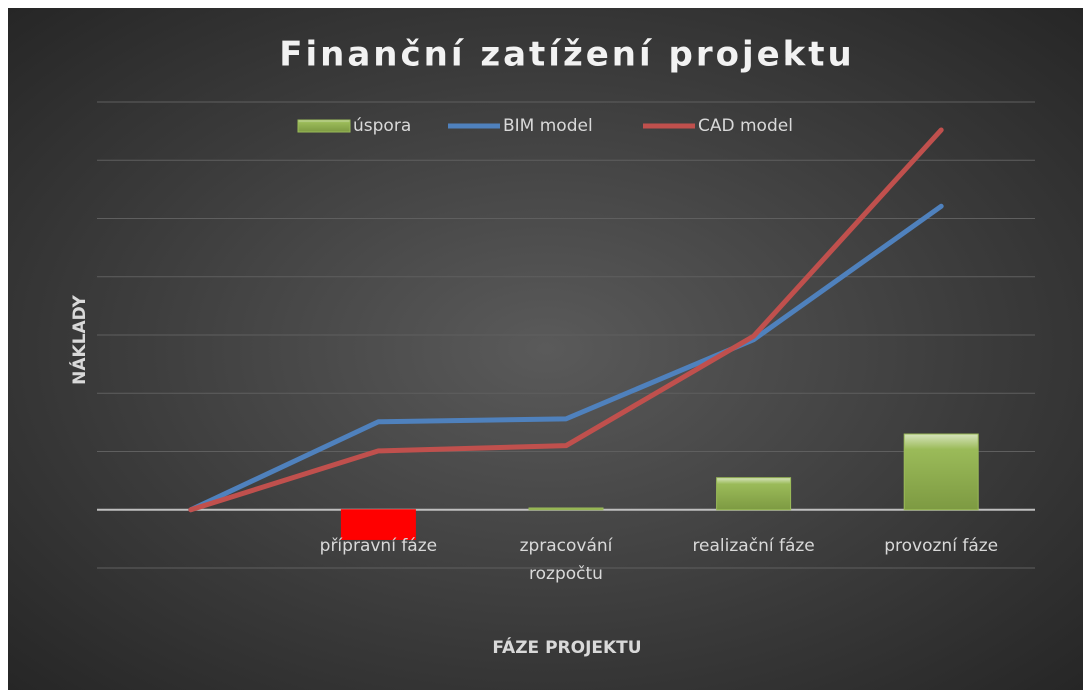 The width and height of the screenshot is (1091, 696). Describe the element at coordinates (753, 545) in the screenshot. I see `x-tick-label: realizační fáze` at that location.